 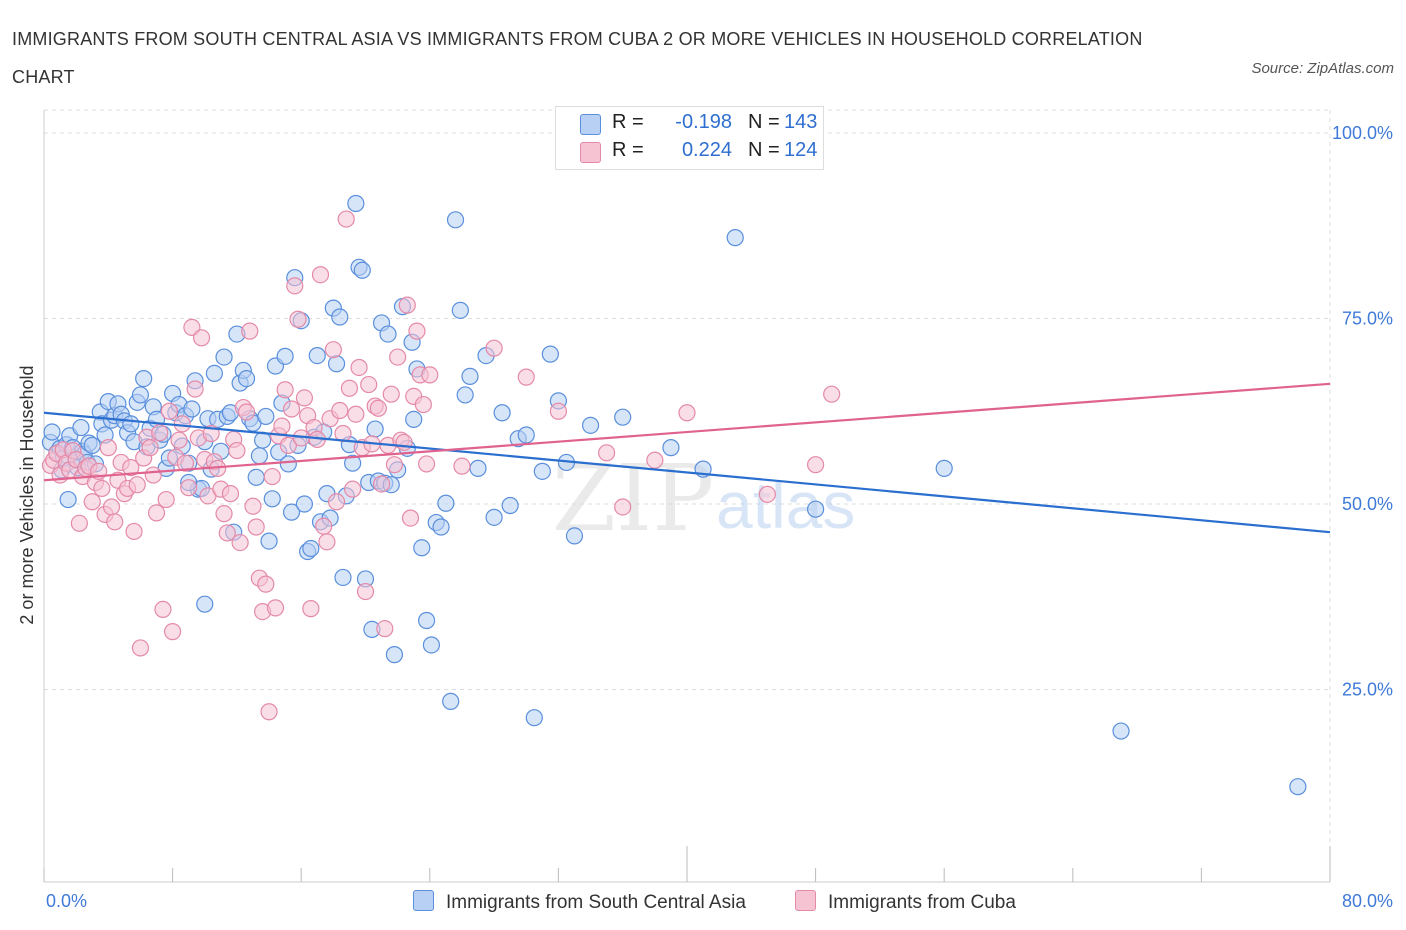 I want to click on bottom-legend-label: Immigrants from South Central Asia, so click(x=596, y=902).